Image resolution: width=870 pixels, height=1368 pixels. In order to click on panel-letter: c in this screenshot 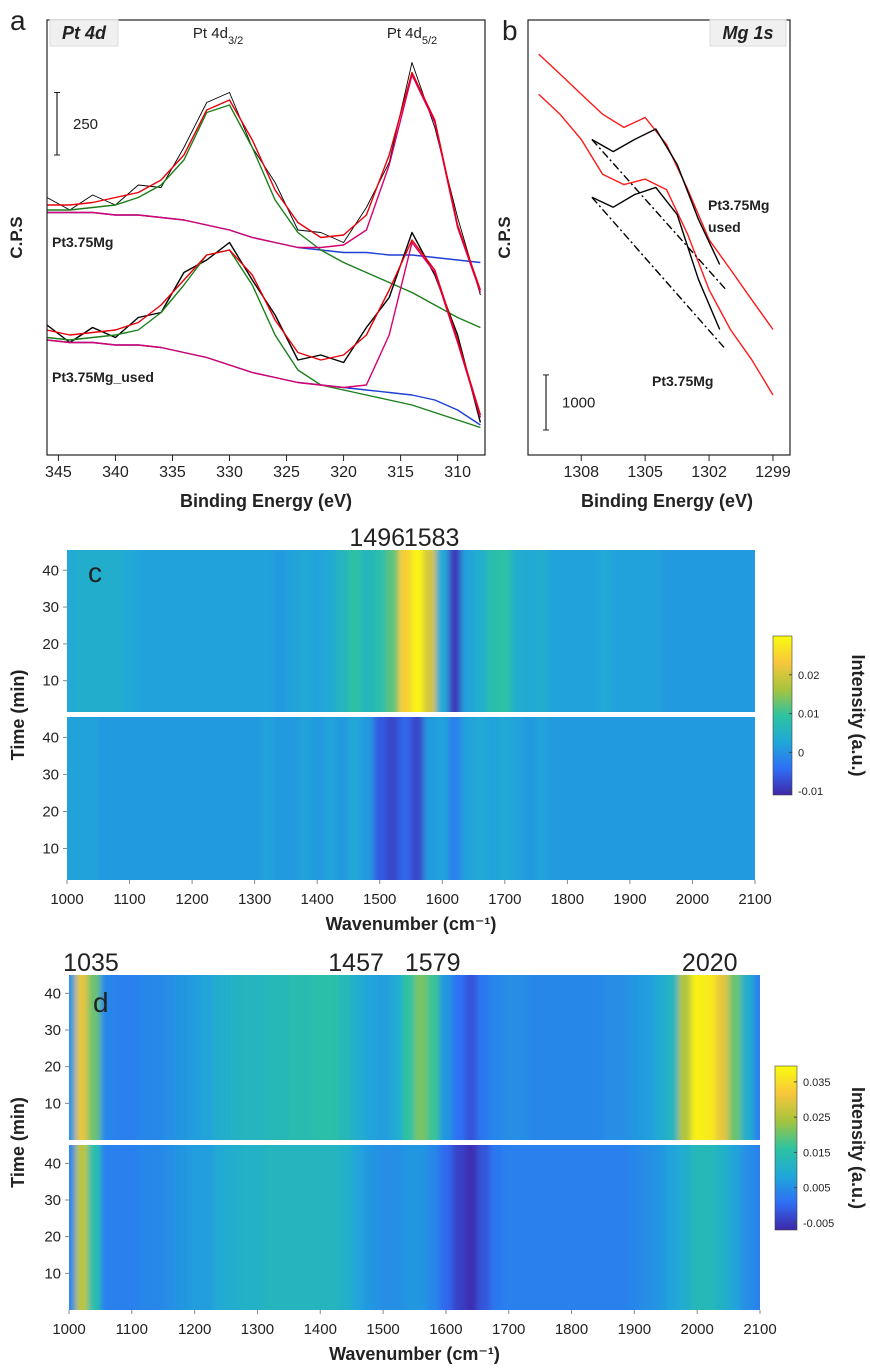, I will do `click(95, 572)`.